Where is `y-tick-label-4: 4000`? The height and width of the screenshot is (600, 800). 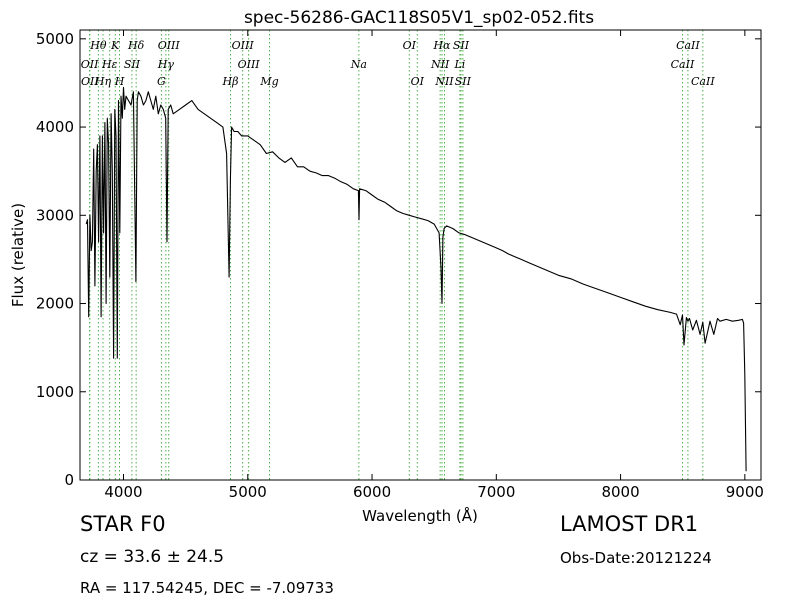 y-tick-label-4: 4000 is located at coordinates (55, 127).